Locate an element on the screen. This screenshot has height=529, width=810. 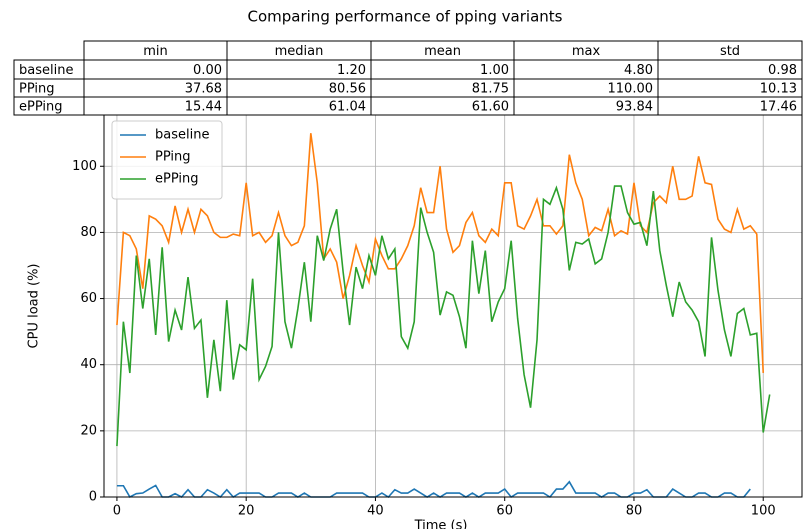
x-tick-label: 20 is located at coordinates (246, 511).